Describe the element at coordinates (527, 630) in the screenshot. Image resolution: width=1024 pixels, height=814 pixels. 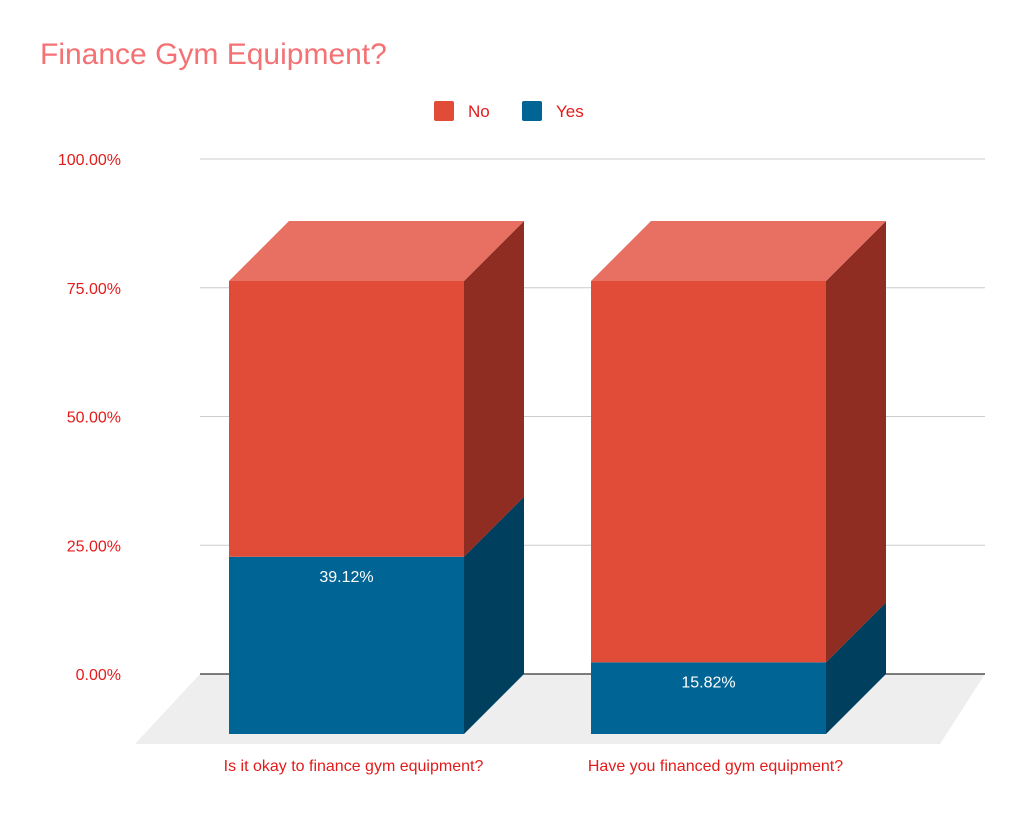
I see `data-labels: 39.12% 15.82%` at that location.